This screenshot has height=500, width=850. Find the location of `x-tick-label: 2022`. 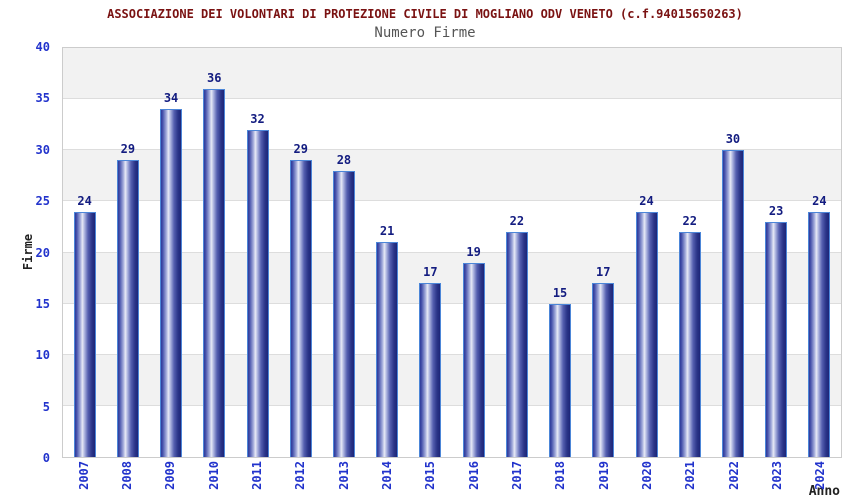

x-tick-label: 2022 is located at coordinates (733, 475).